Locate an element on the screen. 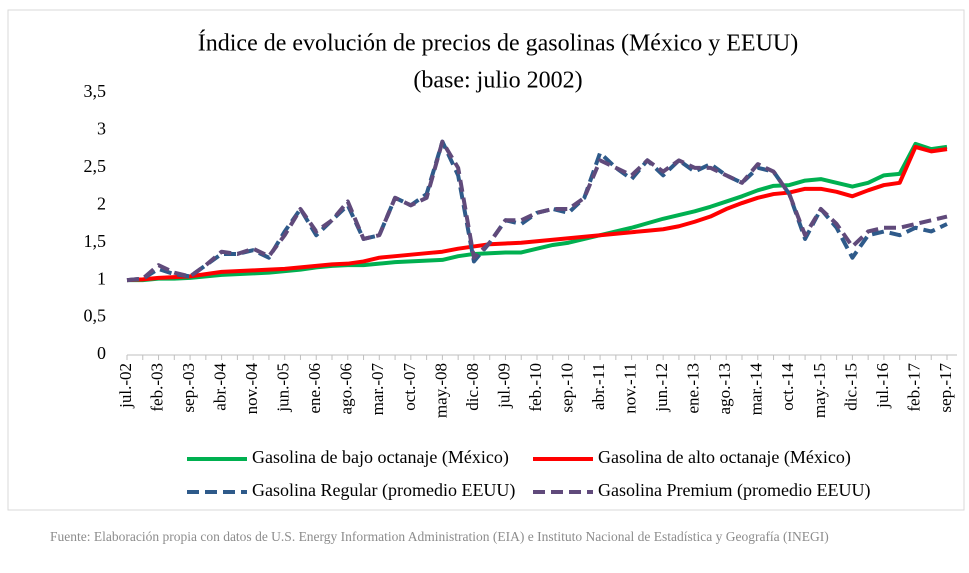 Image resolution: width=969 pixels, height=573 pixels. x-tick-label: sep.-17 is located at coordinates (945, 388).